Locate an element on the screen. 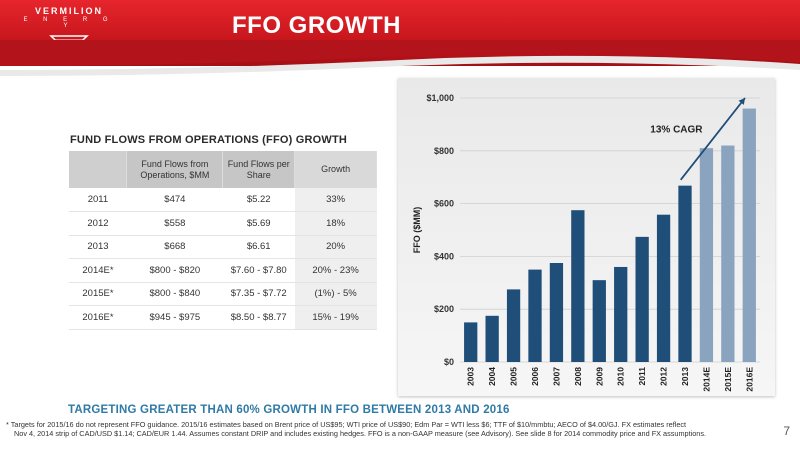 The height and width of the screenshot is (450, 800). header-cell-ffo-per-share: Fund Flows per Share is located at coordinates (259, 169).